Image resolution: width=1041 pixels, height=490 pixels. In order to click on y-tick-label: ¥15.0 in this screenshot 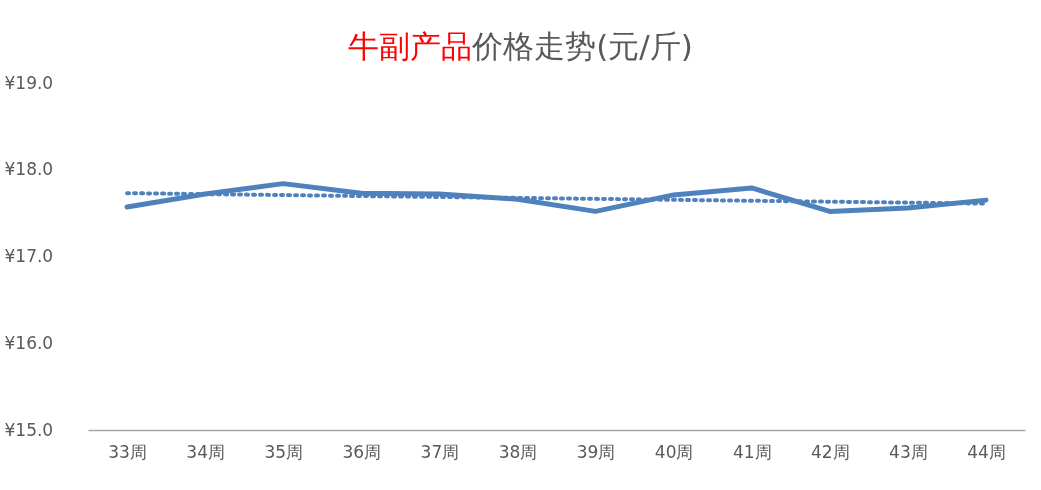, I will do `click(29, 429)`.